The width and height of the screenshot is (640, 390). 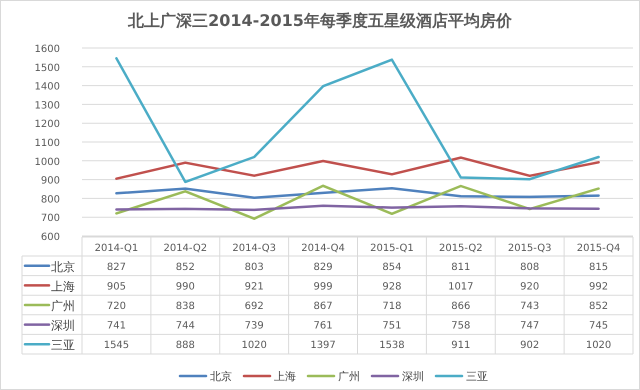 What do you see at coordinates (254, 286) in the screenshot?
I see `data-label: 921` at bounding box center [254, 286].